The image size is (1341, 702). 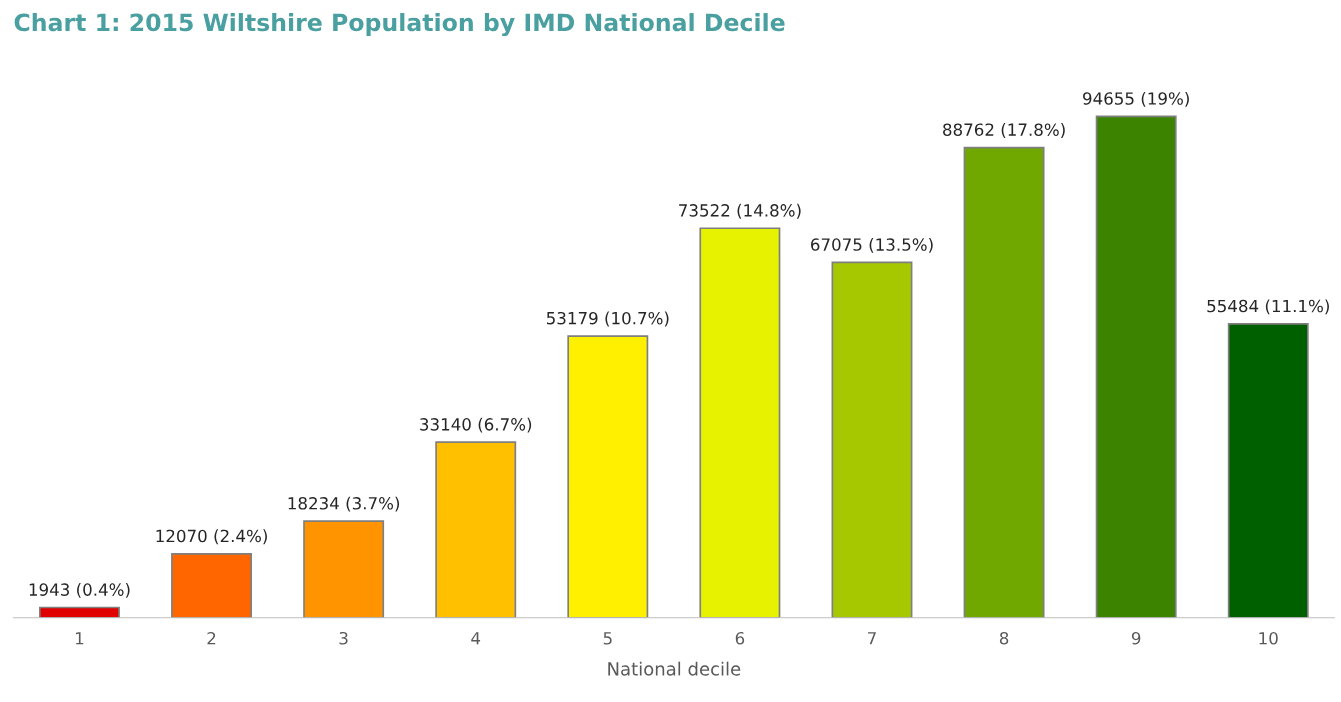 What do you see at coordinates (211, 537) in the screenshot?
I see `data-label: 12070 (2.4%)` at bounding box center [211, 537].